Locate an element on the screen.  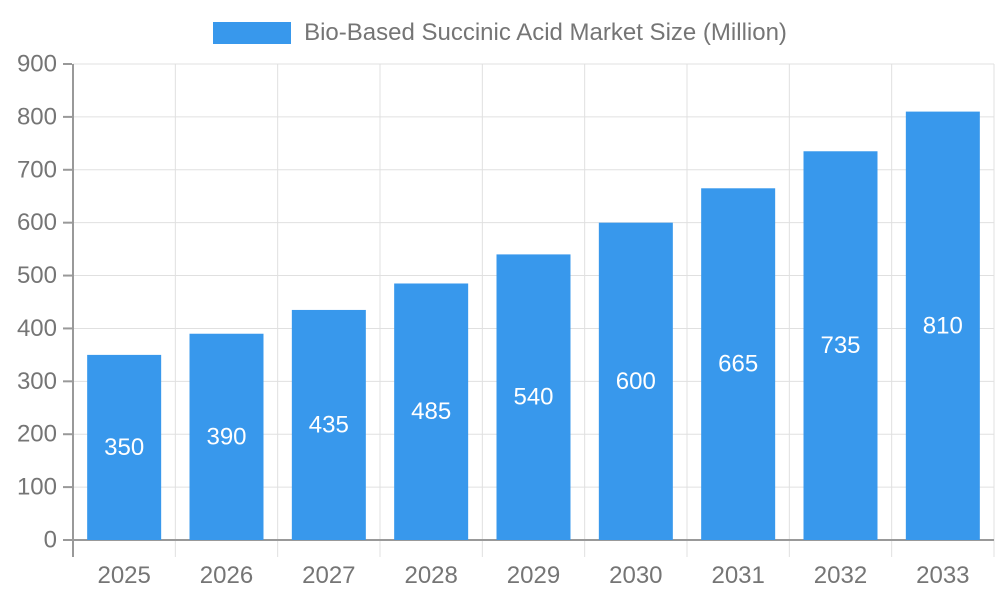
y-tick-label: 100 is located at coordinates (37, 487).